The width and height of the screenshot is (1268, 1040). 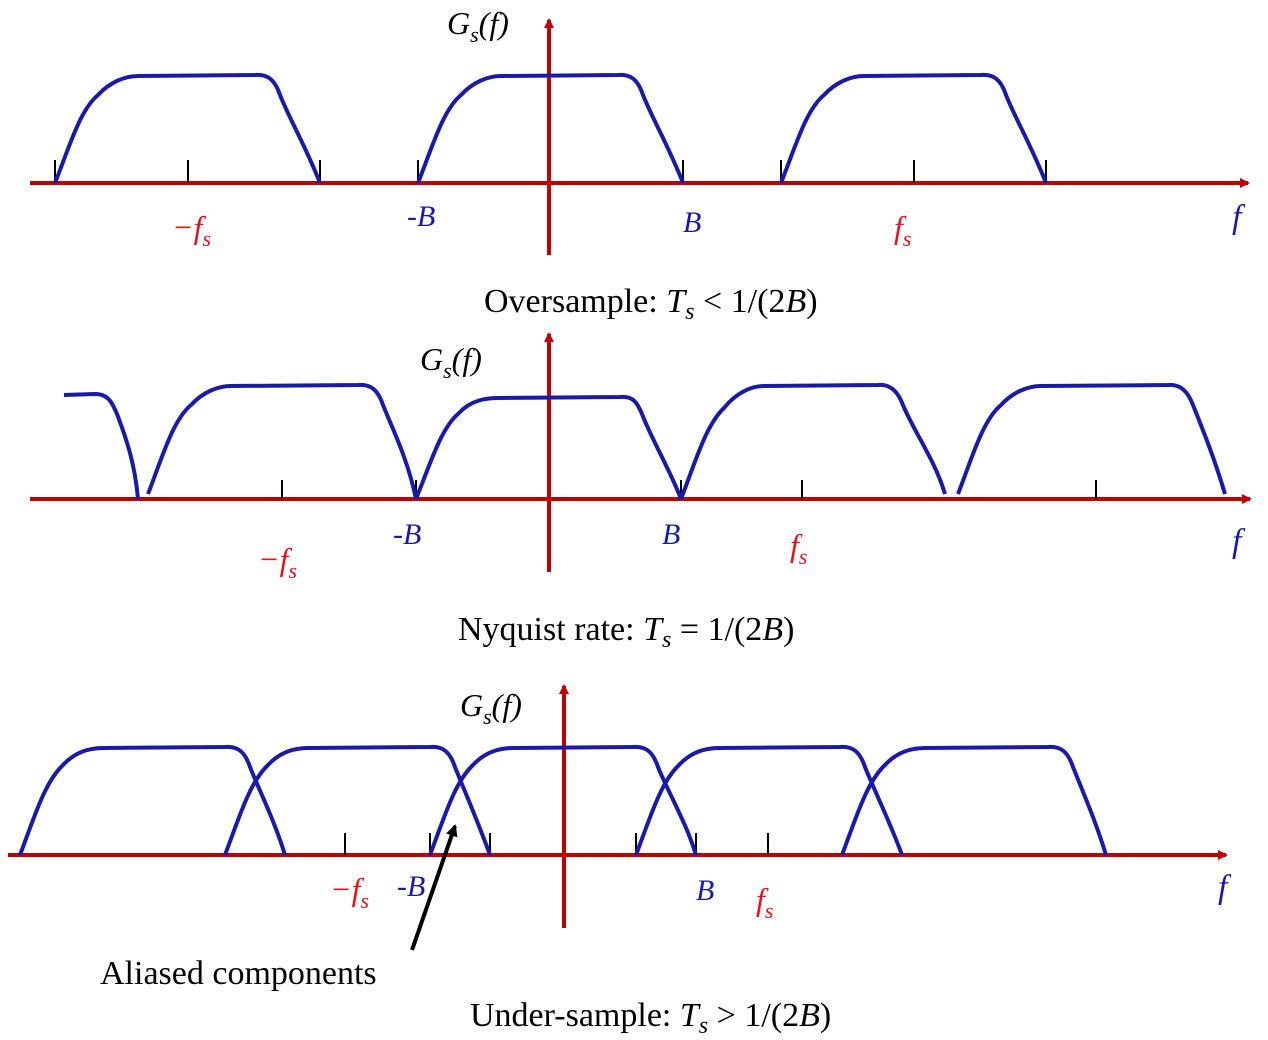 What do you see at coordinates (434, 887) in the screenshot?
I see `annotation-arrow` at bounding box center [434, 887].